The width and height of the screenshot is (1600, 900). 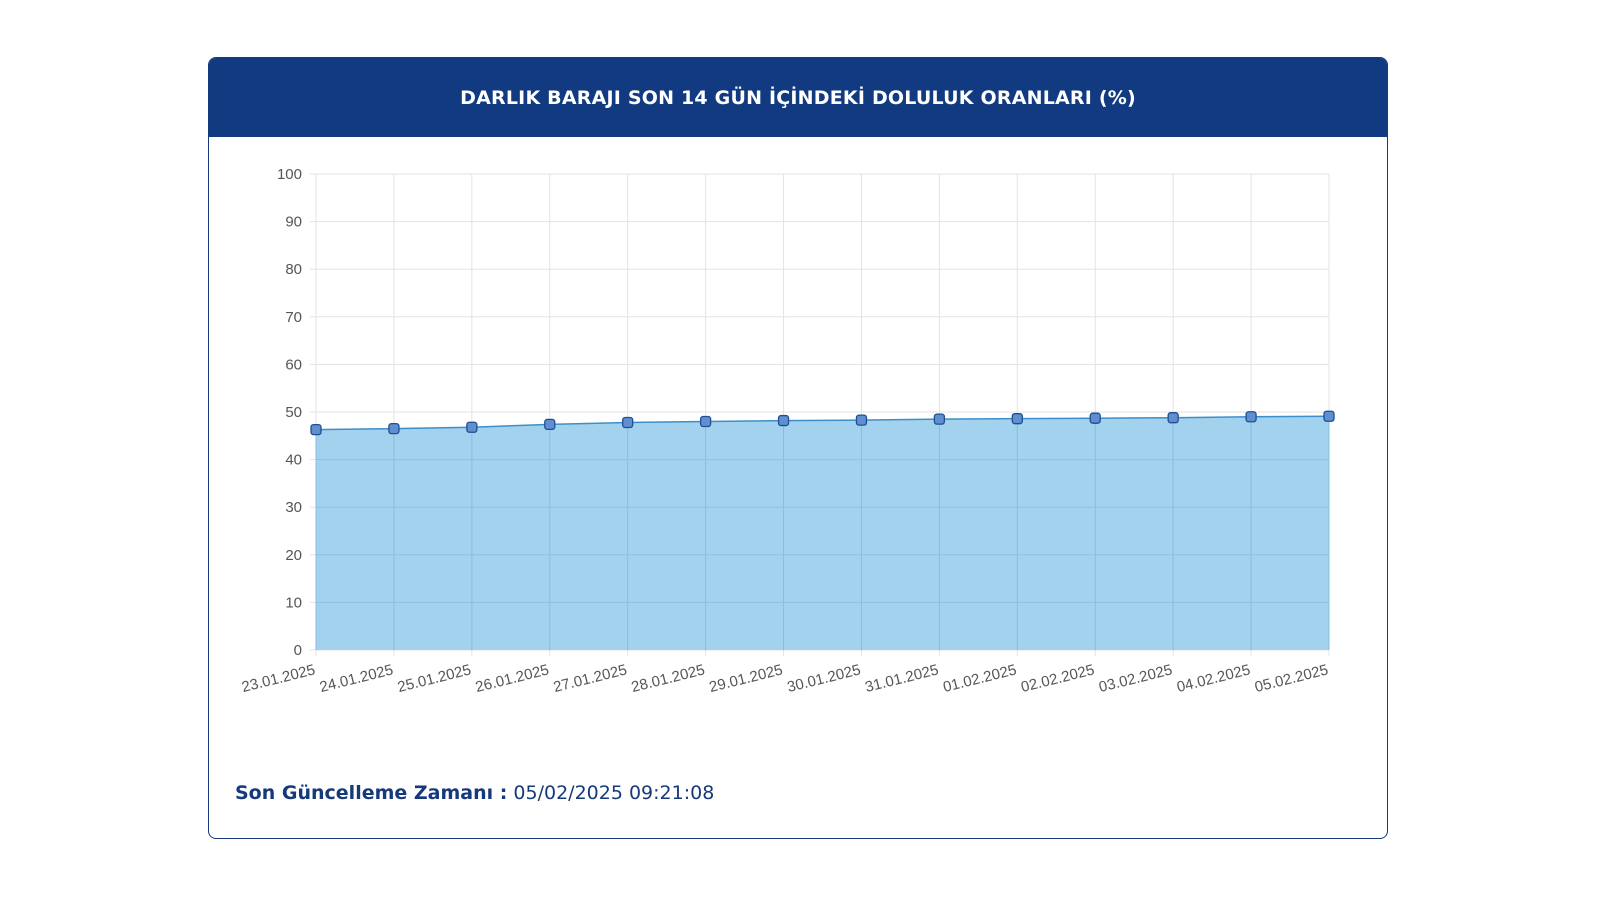 What do you see at coordinates (289, 174) in the screenshot?
I see `y-tick-label: 100` at bounding box center [289, 174].